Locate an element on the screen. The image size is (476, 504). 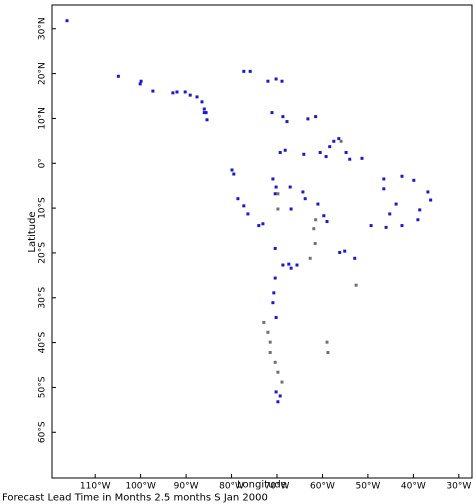
x-axis-label: Longitude is located at coordinates (262, 484).